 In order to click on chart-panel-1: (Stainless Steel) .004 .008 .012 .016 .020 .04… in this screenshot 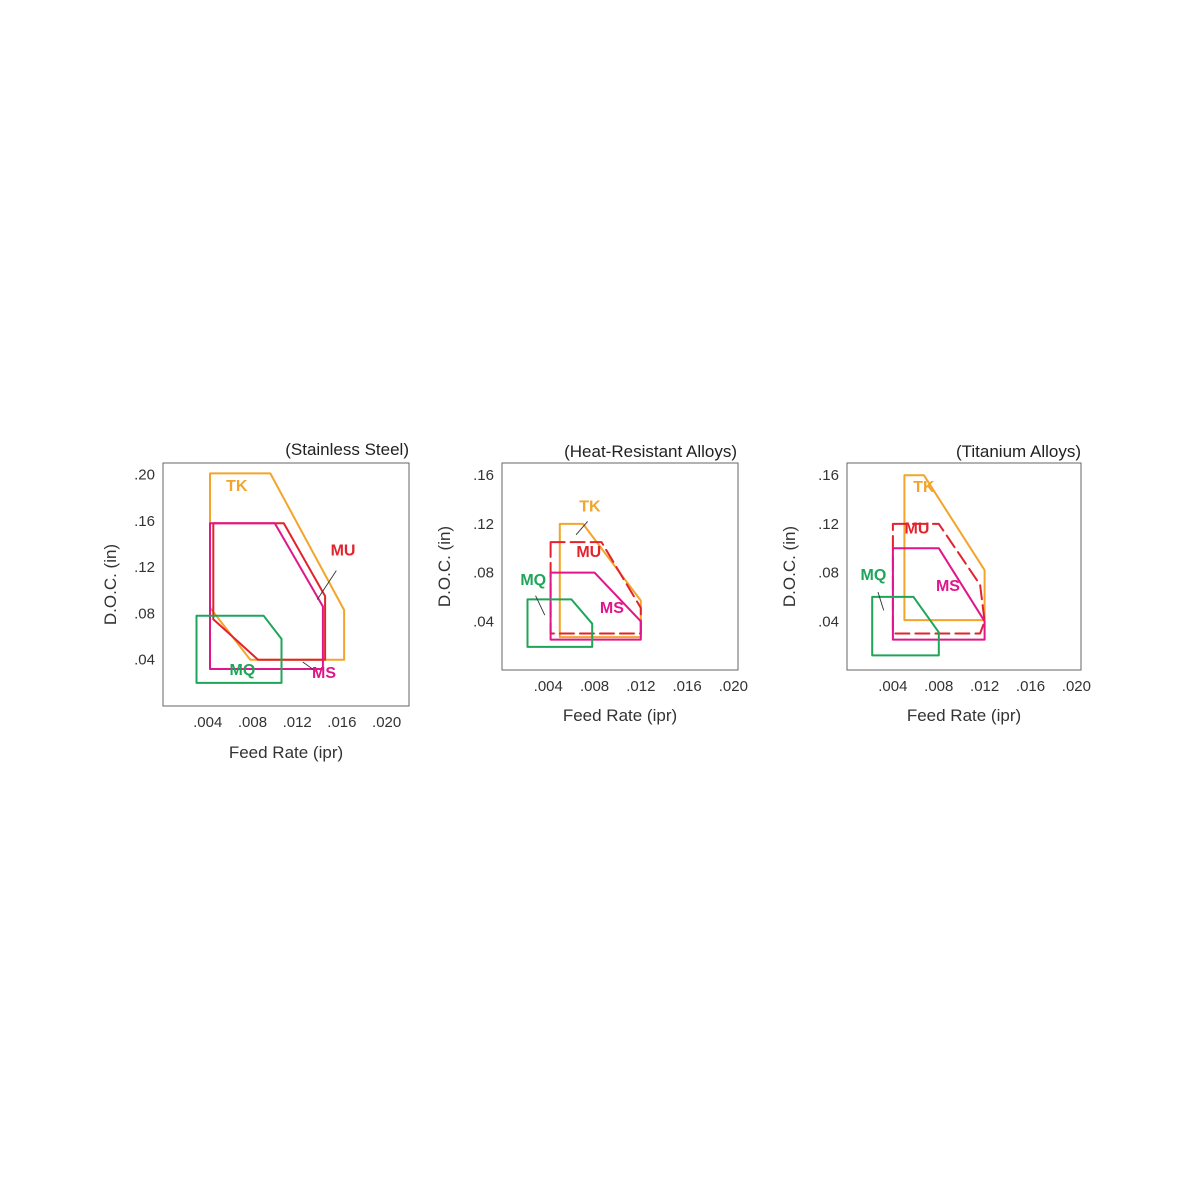, I will do `click(255, 601)`.